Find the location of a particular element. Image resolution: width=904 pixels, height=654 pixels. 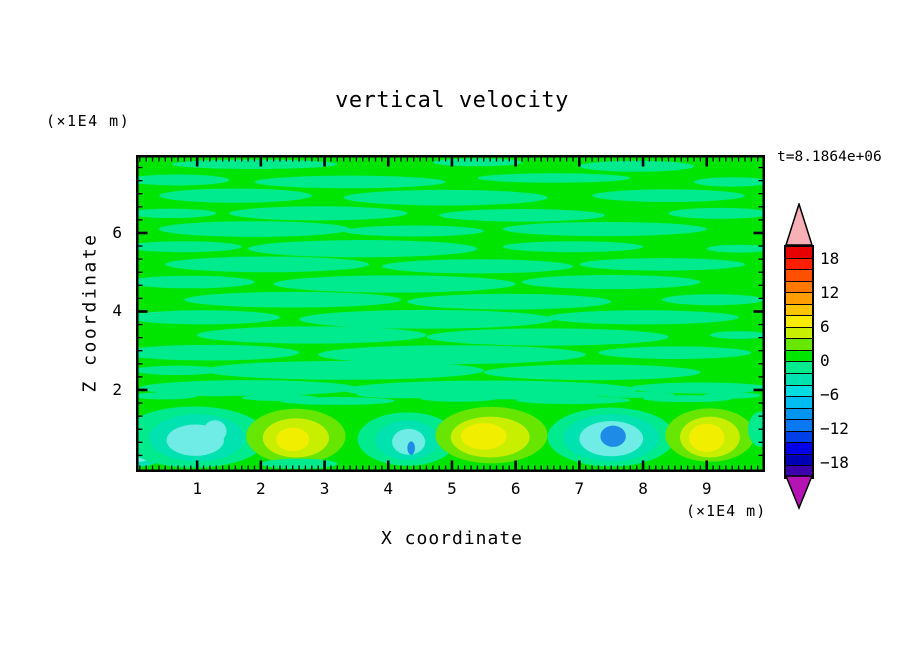

x-tick-label-4: 4 is located at coordinates (388, 488).